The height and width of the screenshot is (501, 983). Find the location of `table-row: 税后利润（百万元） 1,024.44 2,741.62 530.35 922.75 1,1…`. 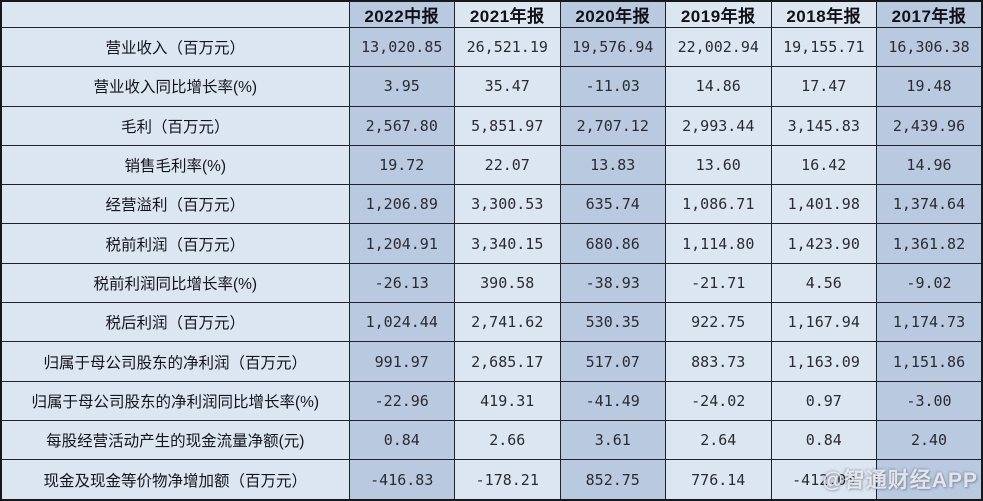

table-row: 税后利润（百万元） 1,024.44 2,741.62 530.35 922.75 1,1… is located at coordinates (491, 322).